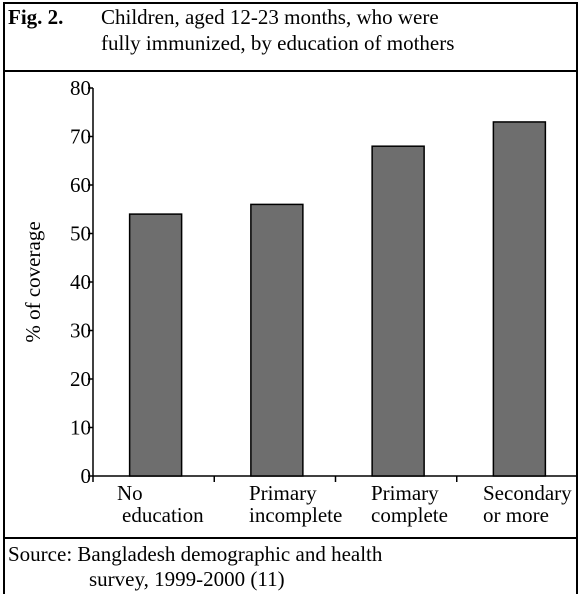  I want to click on caption-rule, so click(290, 71).